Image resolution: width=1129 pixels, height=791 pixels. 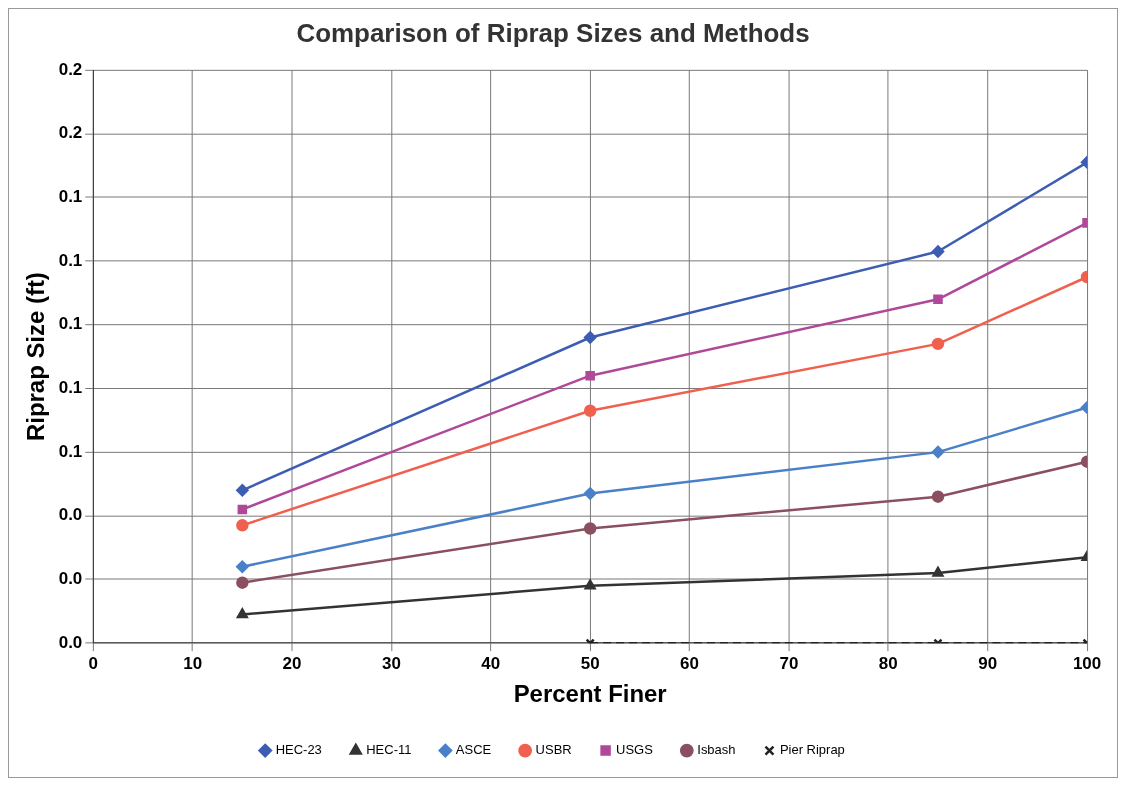 What do you see at coordinates (35, 357) in the screenshot?
I see `y-axis-title: Riprap Size (ft)` at bounding box center [35, 357].